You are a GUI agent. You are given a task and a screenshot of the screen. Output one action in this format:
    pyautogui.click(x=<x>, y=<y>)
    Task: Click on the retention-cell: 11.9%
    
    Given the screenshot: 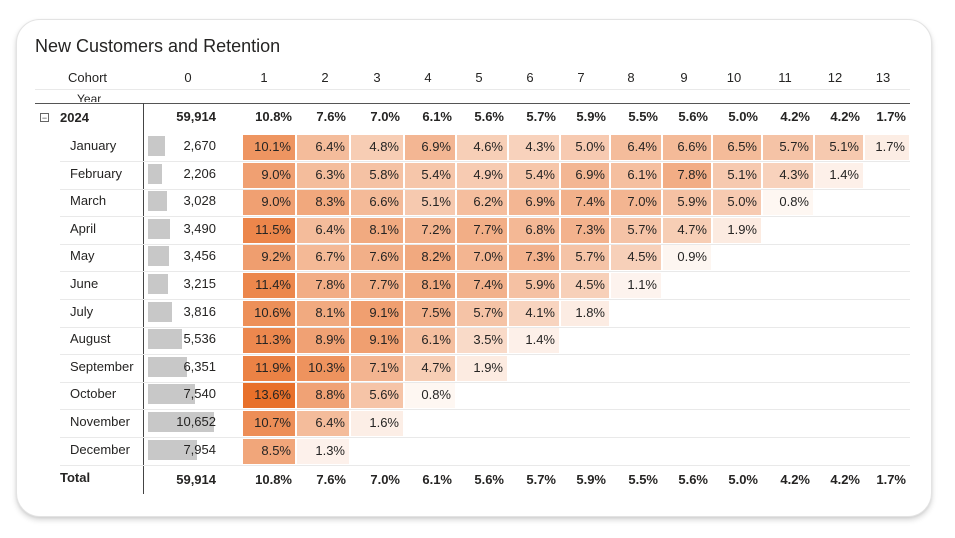 What is the action you would take?
    pyautogui.click(x=269, y=368)
    